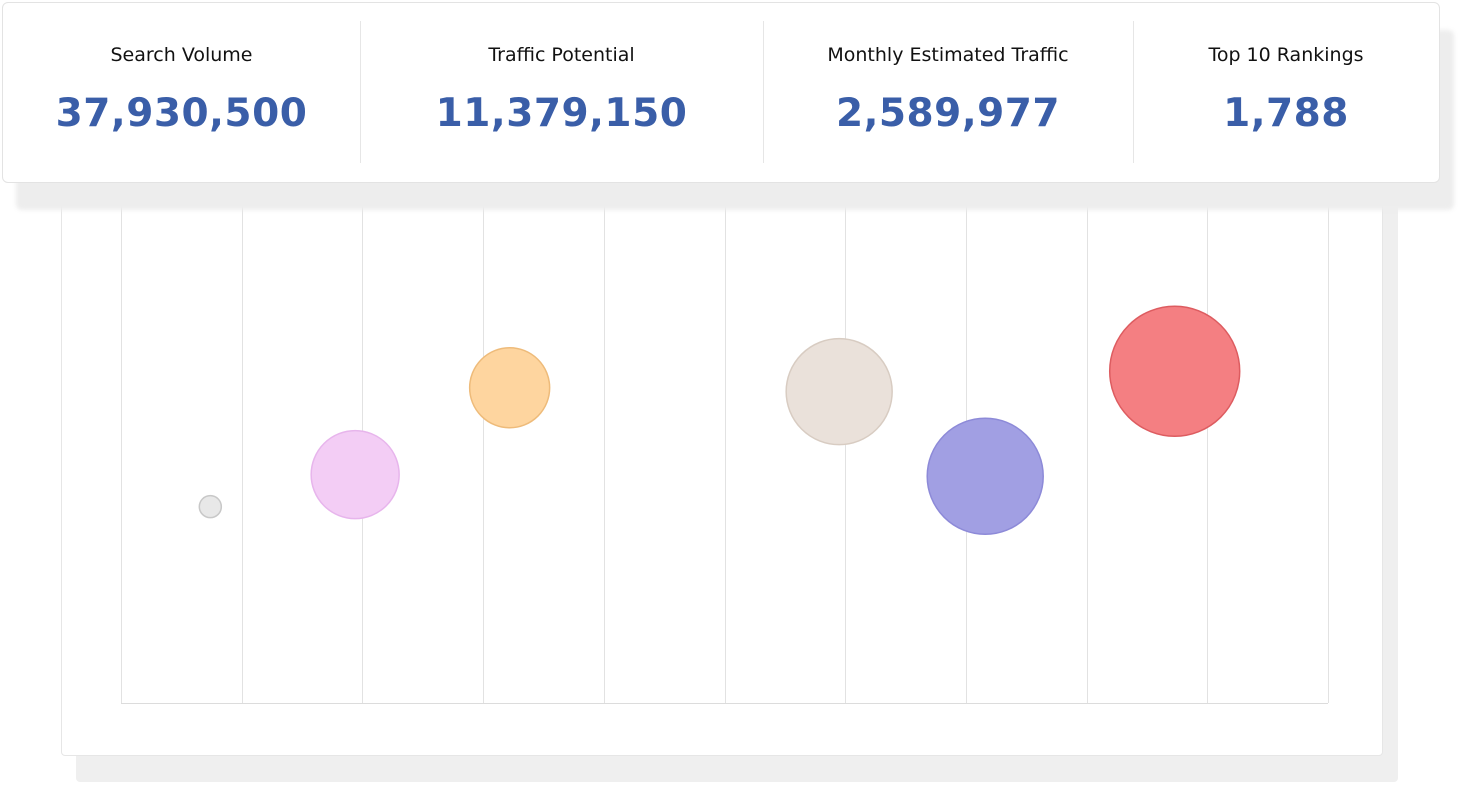 The width and height of the screenshot is (1462, 788). Describe the element at coordinates (948, 113) in the screenshot. I see `stat-value: 2,589,977` at that location.